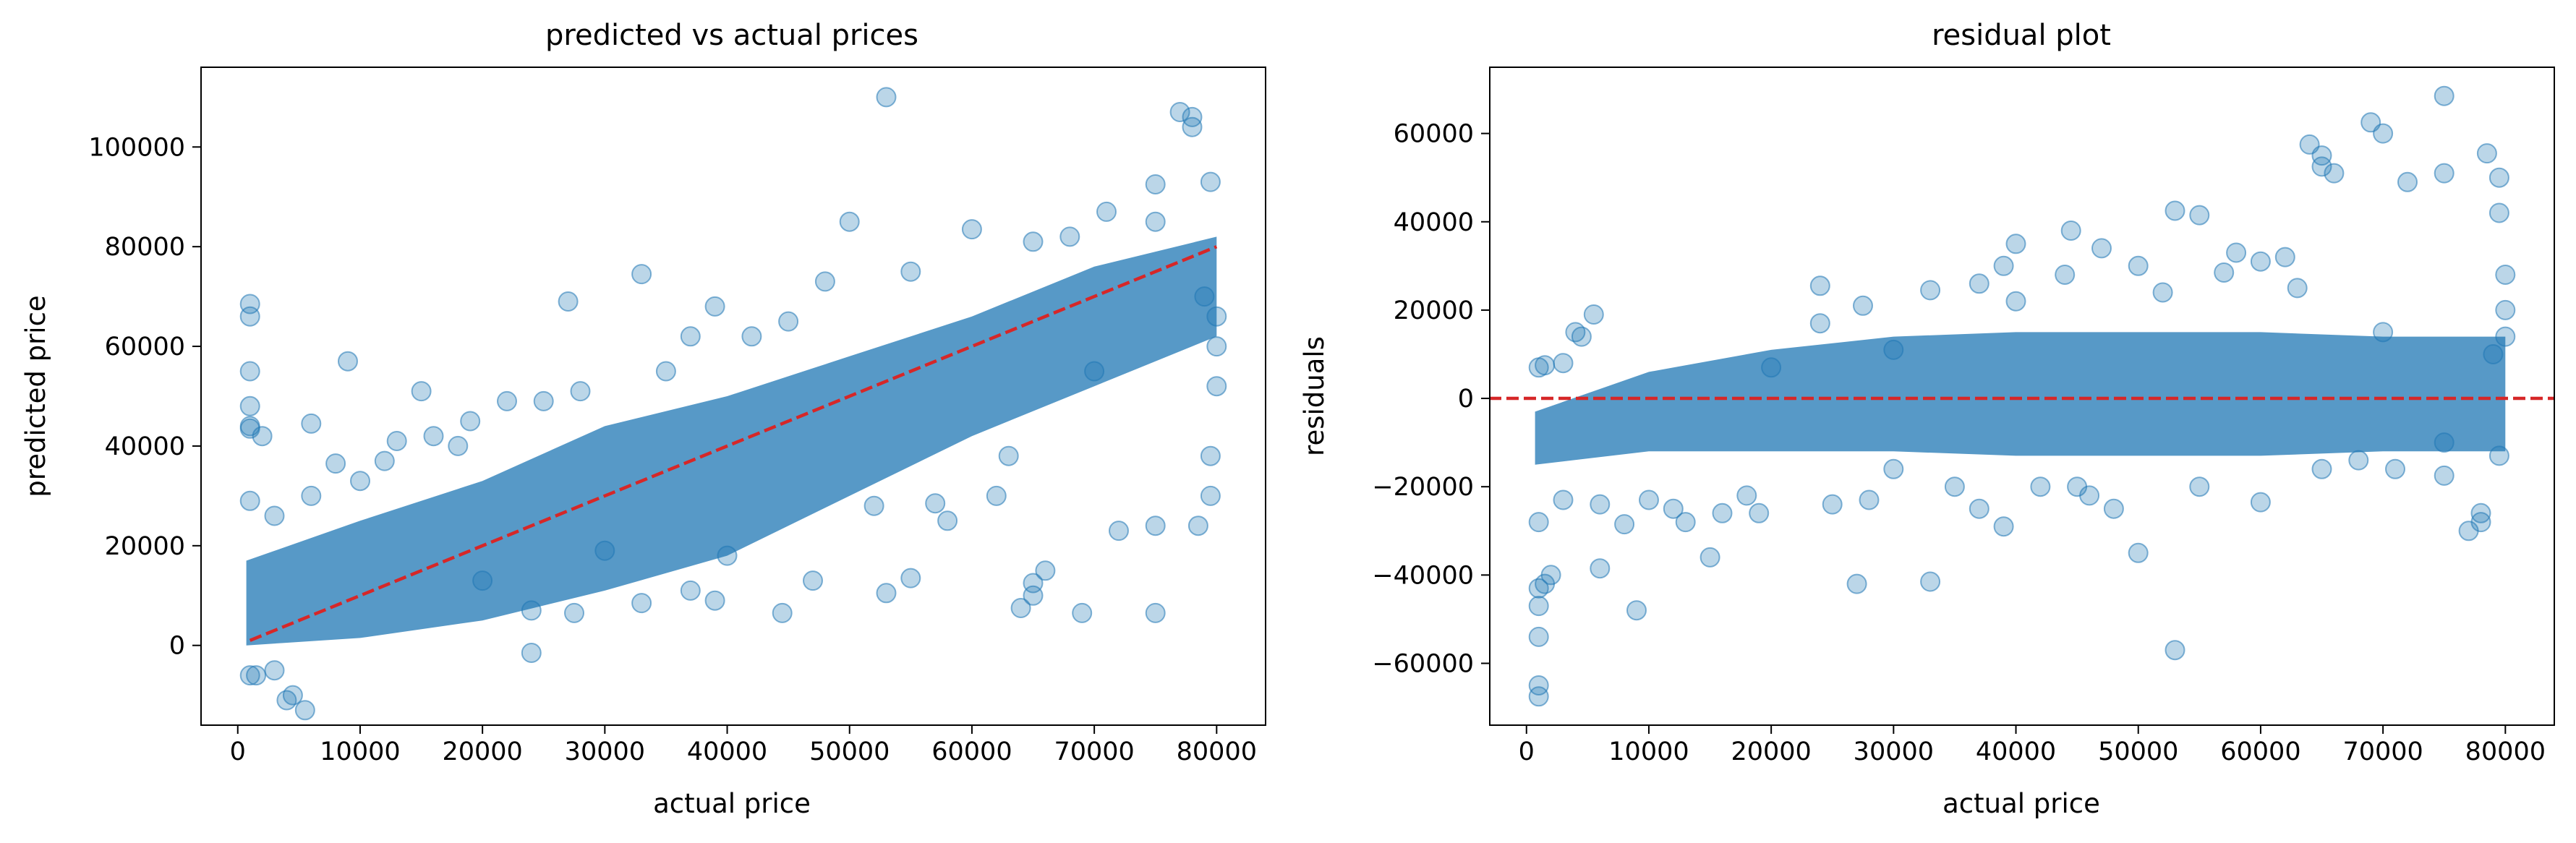 This screenshot has width=2576, height=843. What do you see at coordinates (145, 347) in the screenshot?
I see `y-tick-label: 60000` at bounding box center [145, 347].